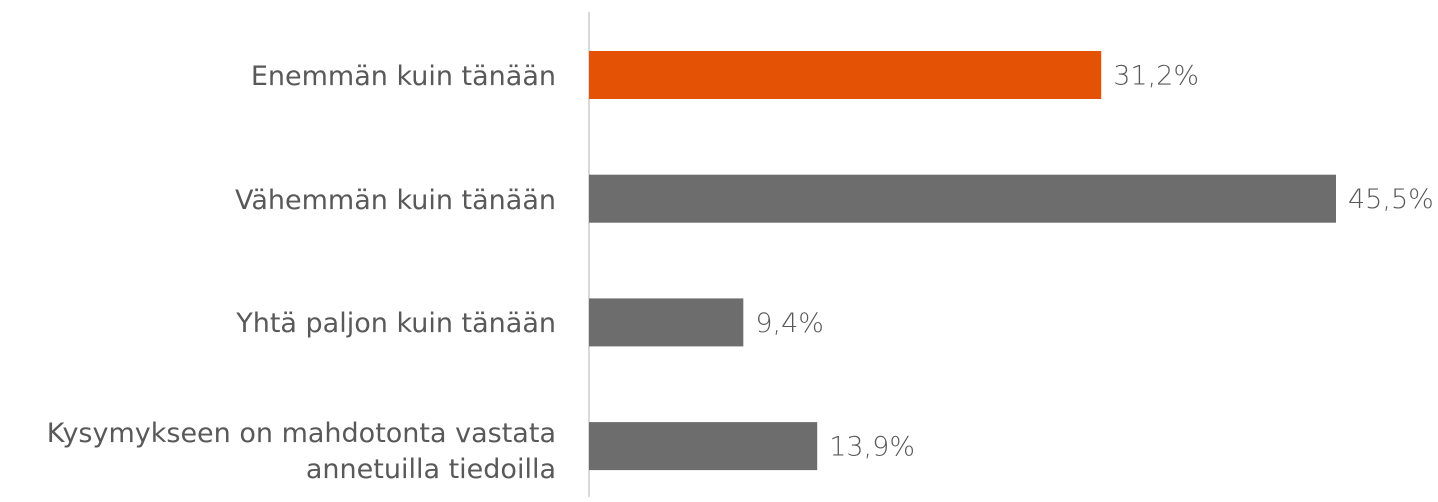 Image resolution: width=1438 pixels, height=502 pixels. What do you see at coordinates (403, 76) in the screenshot?
I see `category-label: Enemmän kuin tänään` at bounding box center [403, 76].